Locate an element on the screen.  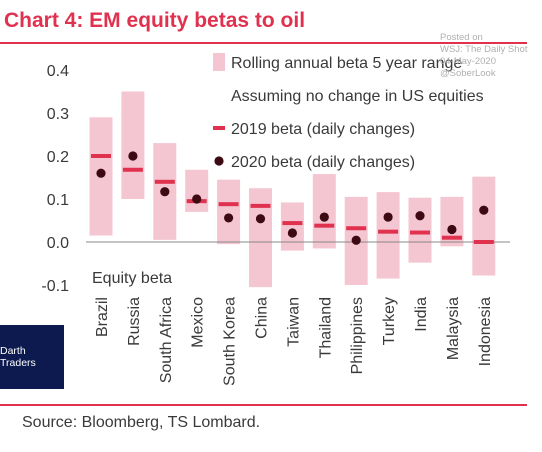
darth-traders-badge: Darth Traders is located at coordinates (32, 357).